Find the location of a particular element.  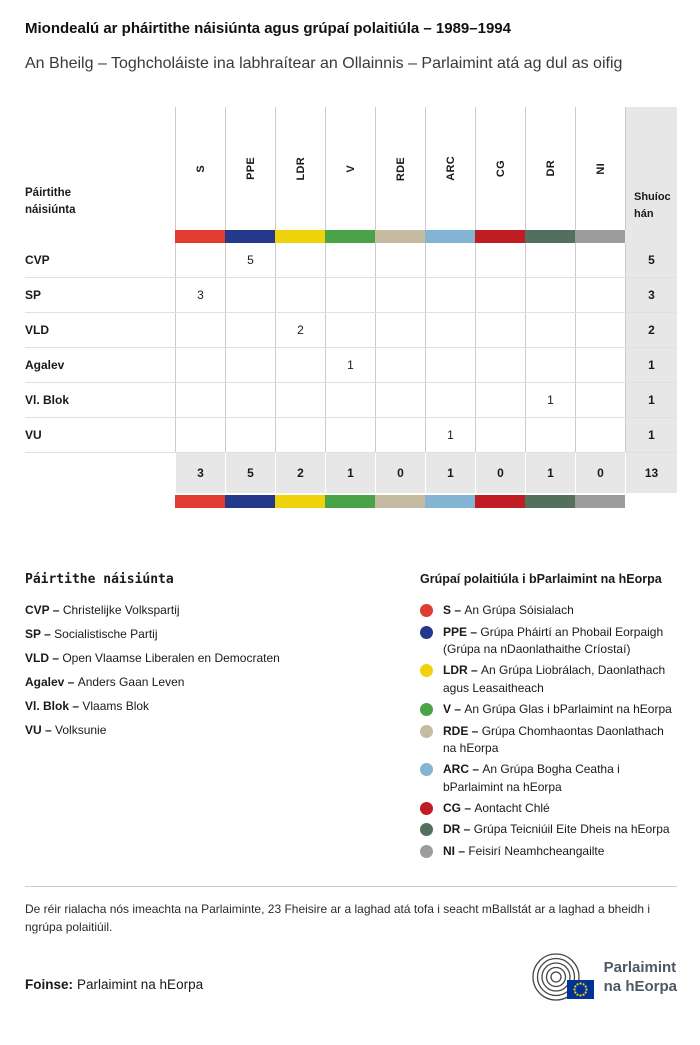

column-total-rde: 0 is located at coordinates (400, 473).